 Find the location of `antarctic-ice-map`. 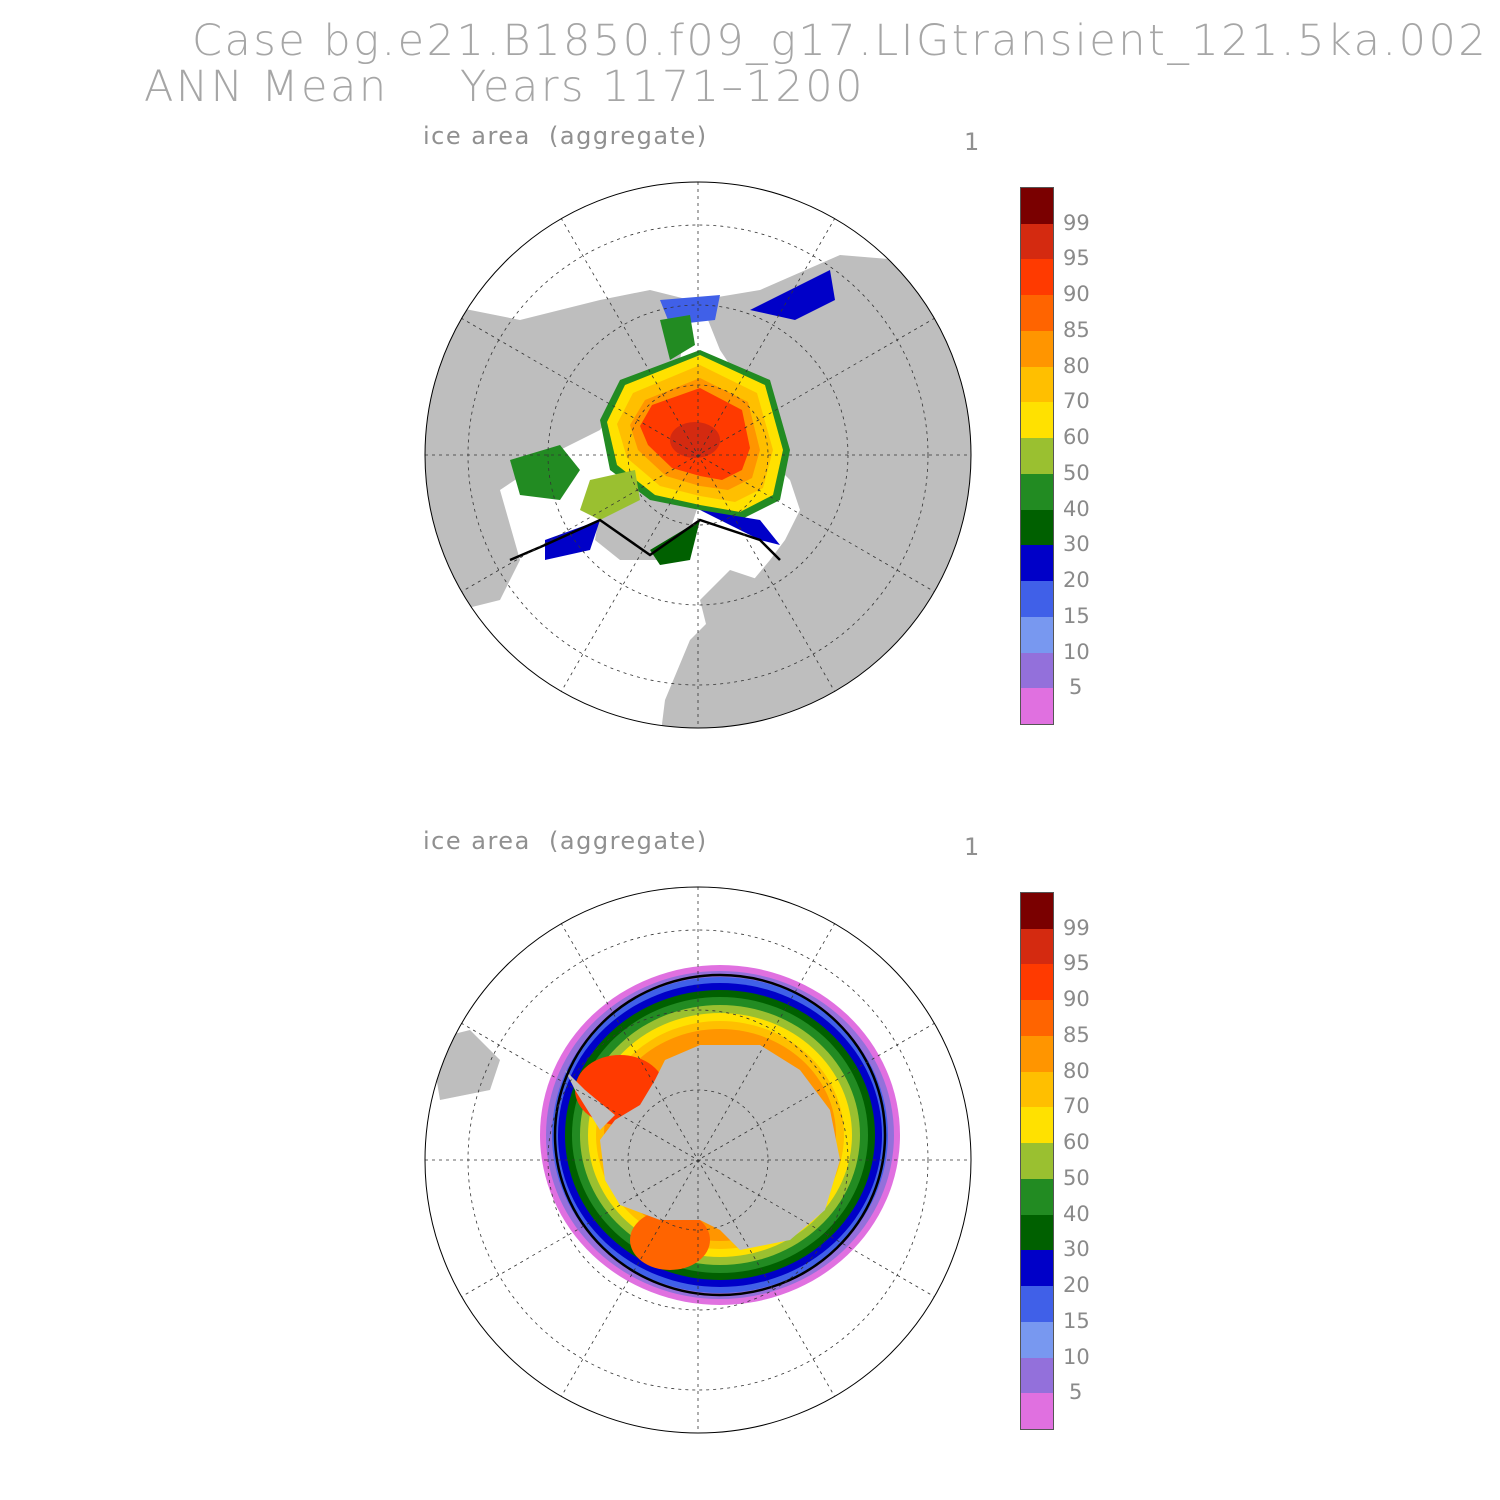

antarctic-ice-map is located at coordinates (698, 1160).